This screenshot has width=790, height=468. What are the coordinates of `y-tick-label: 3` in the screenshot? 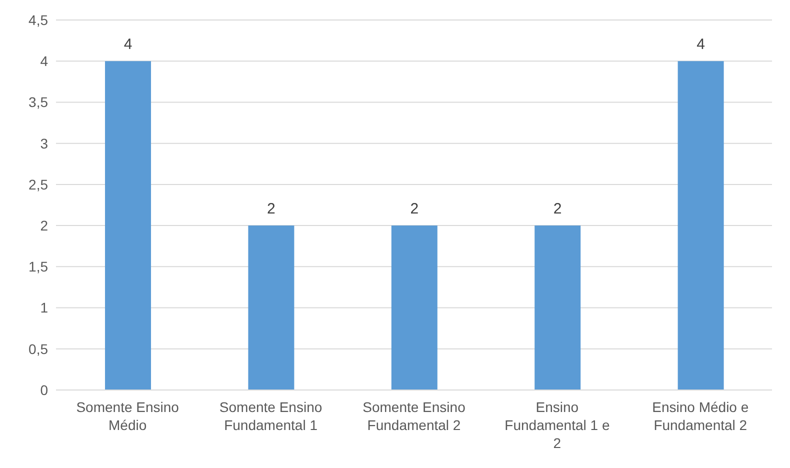 It's located at (44, 143).